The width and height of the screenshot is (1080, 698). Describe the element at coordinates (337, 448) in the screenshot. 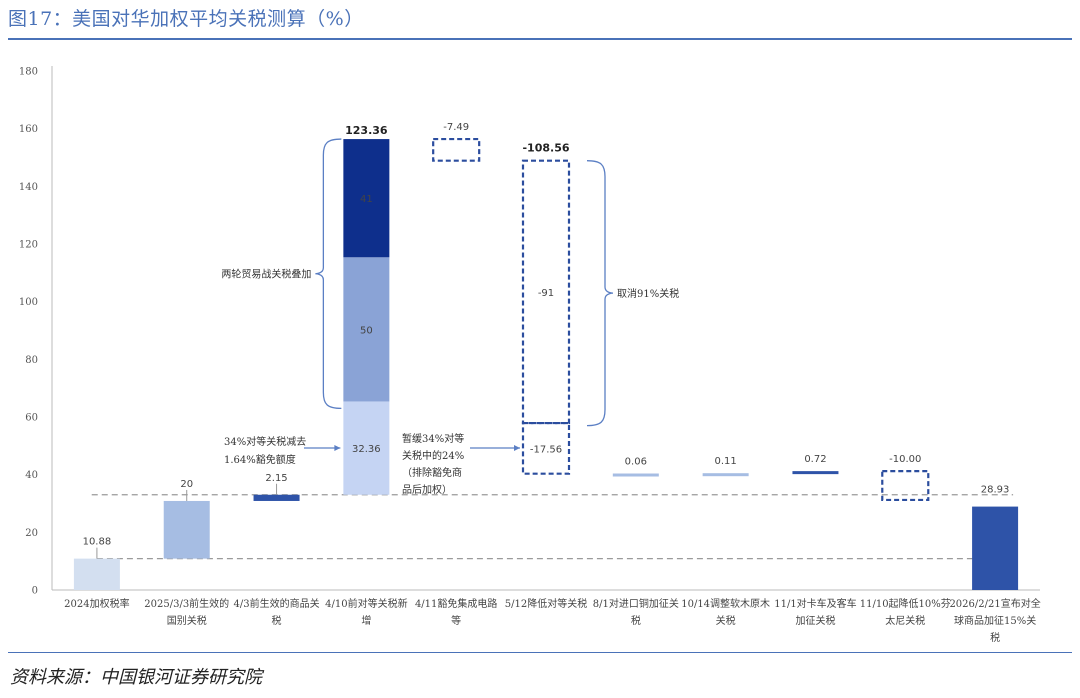

I see `note-left-arrowhead` at that location.